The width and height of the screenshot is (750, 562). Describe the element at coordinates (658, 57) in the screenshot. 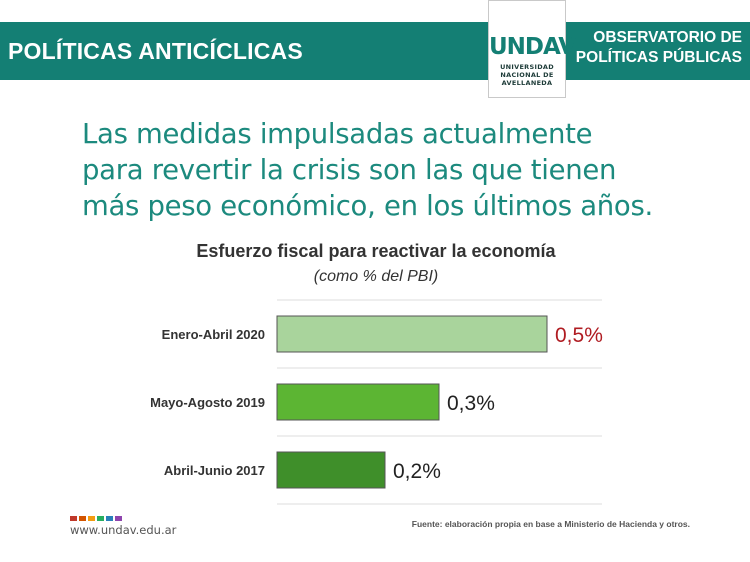

I see `observatorio-line: POLÍTICAS PÚBLICAS` at that location.